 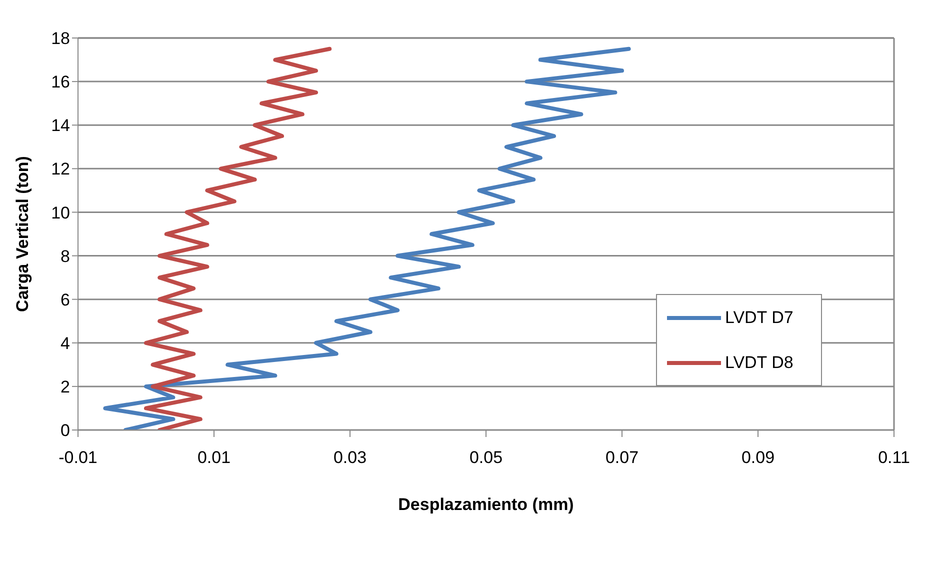 What do you see at coordinates (60, 126) in the screenshot?
I see `y-tick-label: 14` at bounding box center [60, 126].